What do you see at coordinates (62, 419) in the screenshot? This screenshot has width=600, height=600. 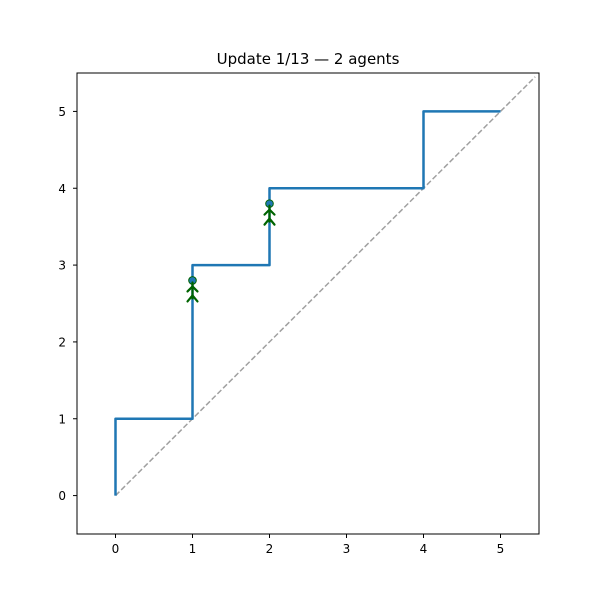 I see `y-tick-label: 1` at bounding box center [62, 419].